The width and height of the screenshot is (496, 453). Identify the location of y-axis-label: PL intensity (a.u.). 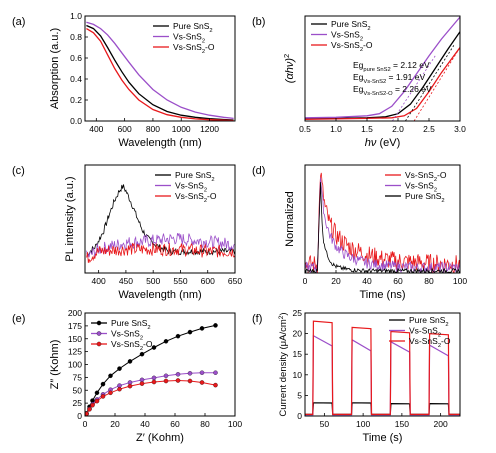
(70, 218).